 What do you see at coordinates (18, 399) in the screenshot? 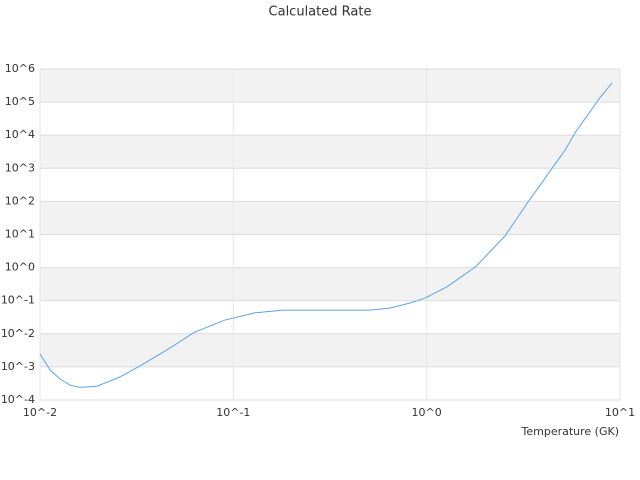
I see `y-tick-label: 10^-4` at bounding box center [18, 399].